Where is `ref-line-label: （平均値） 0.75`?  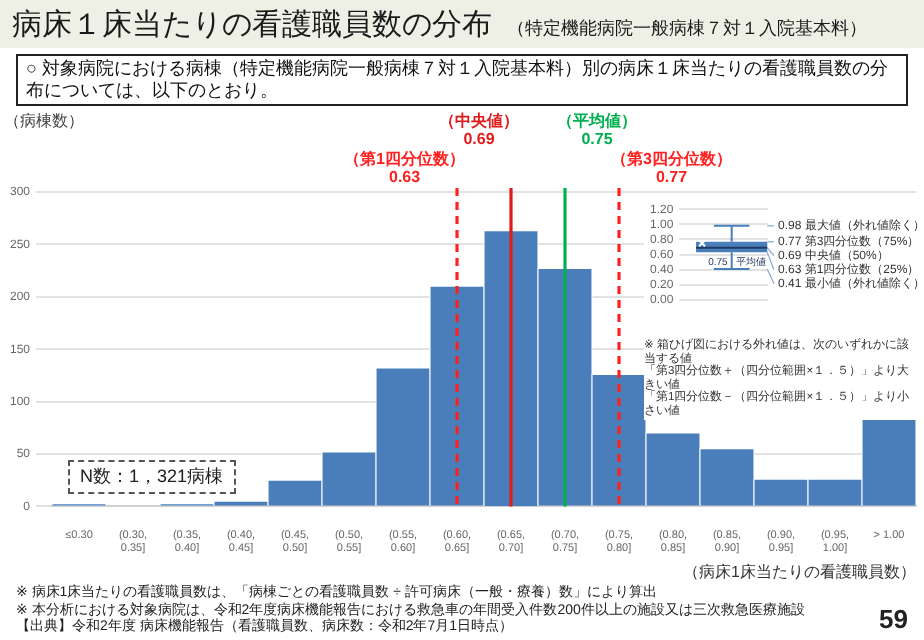 ref-line-label: （平均値） 0.75 is located at coordinates (597, 130).